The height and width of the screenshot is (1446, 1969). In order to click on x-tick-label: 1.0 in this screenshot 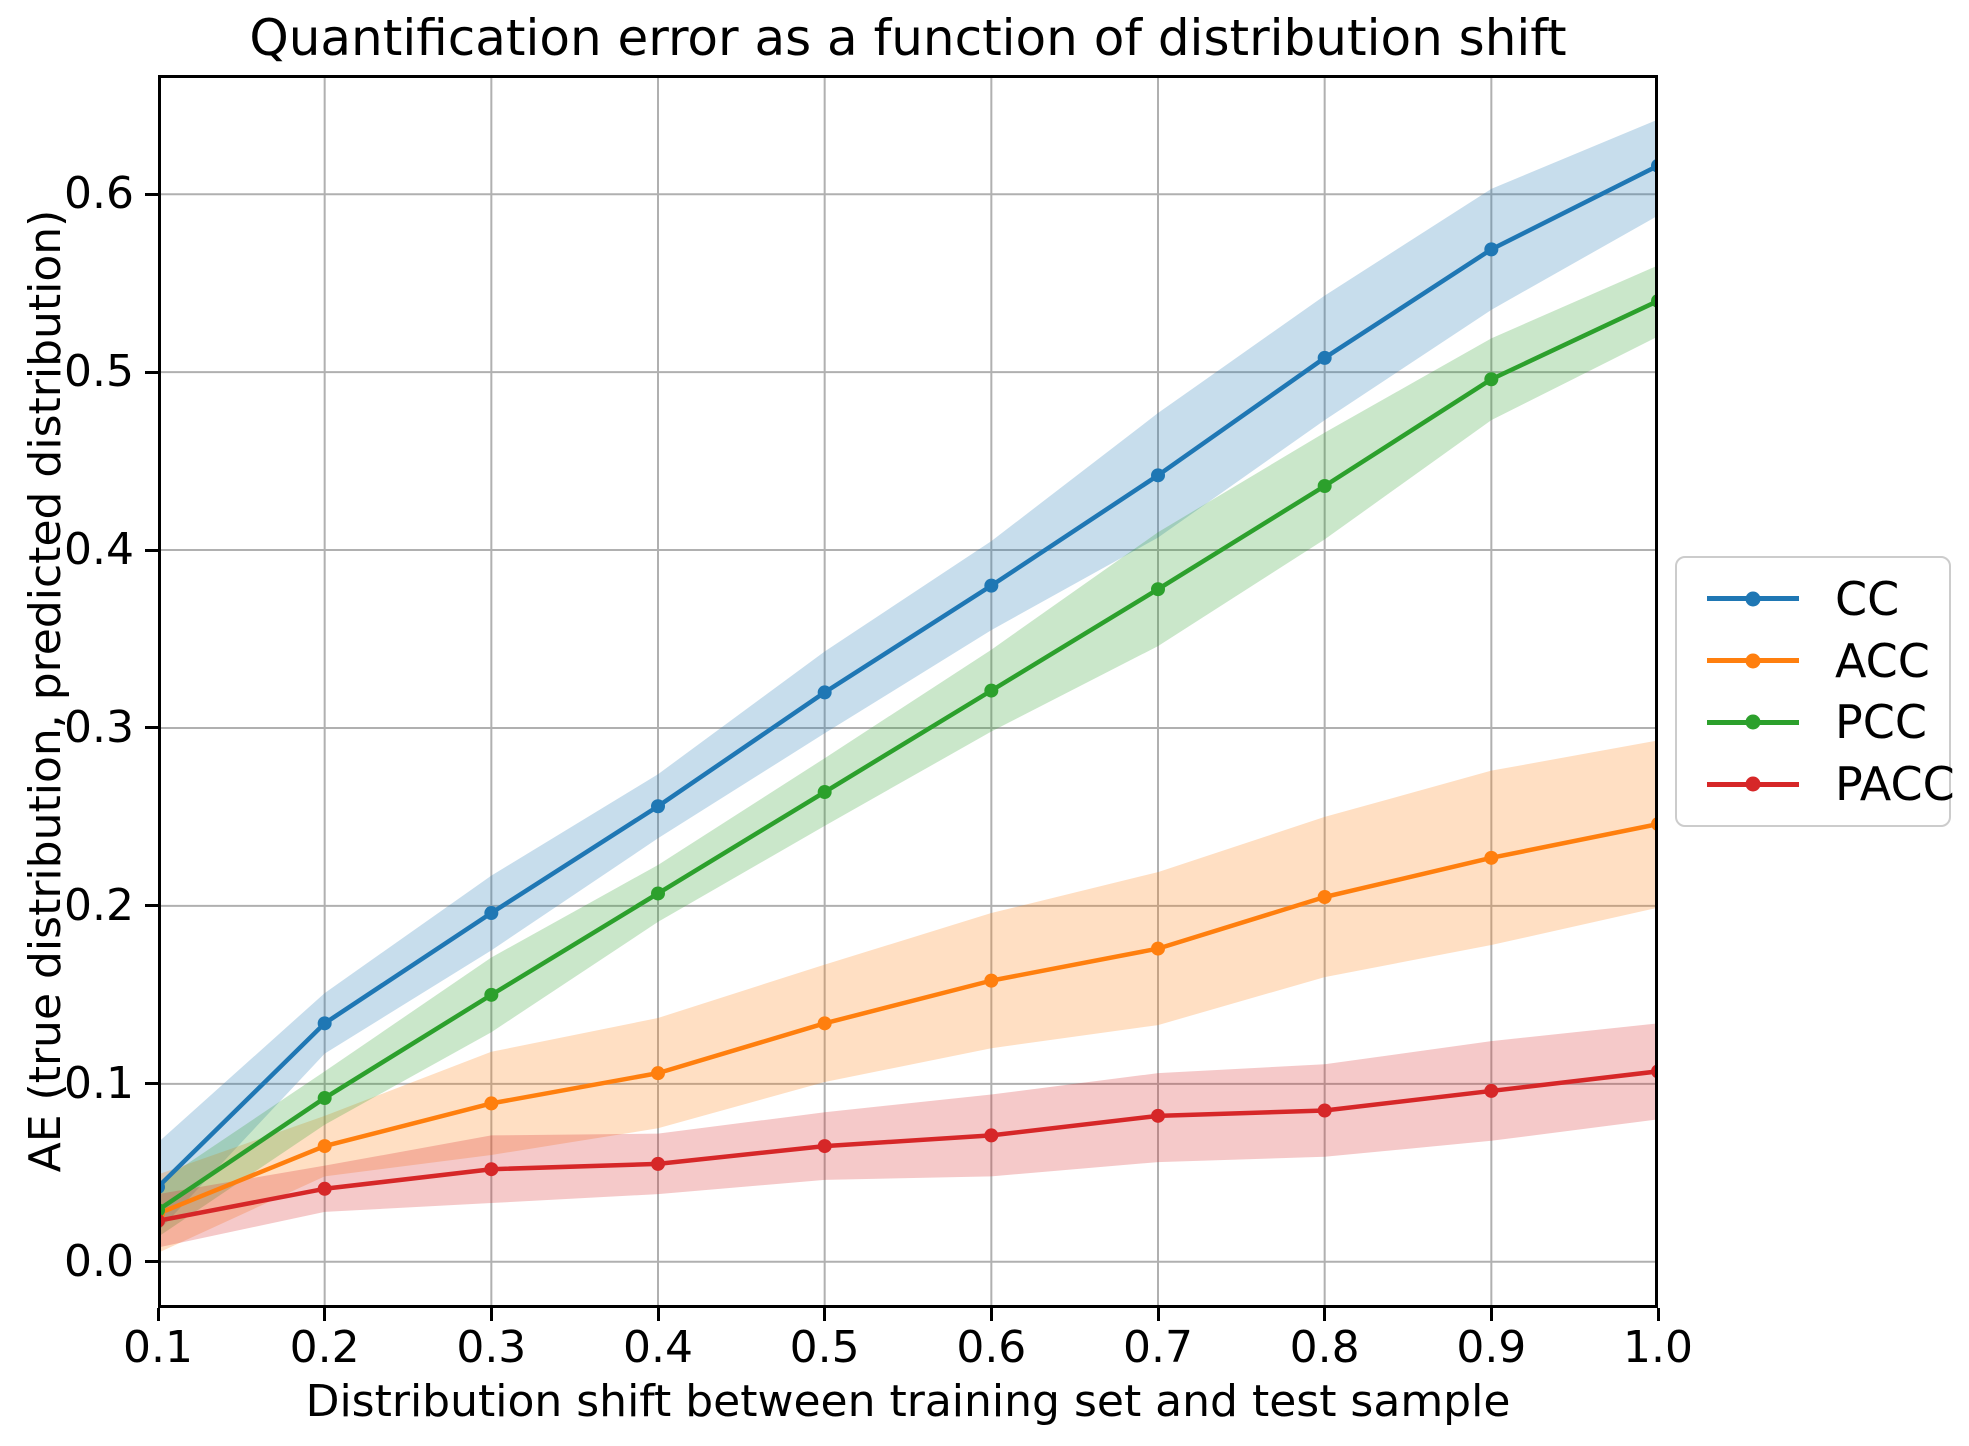, I will do `click(1658, 1347)`.